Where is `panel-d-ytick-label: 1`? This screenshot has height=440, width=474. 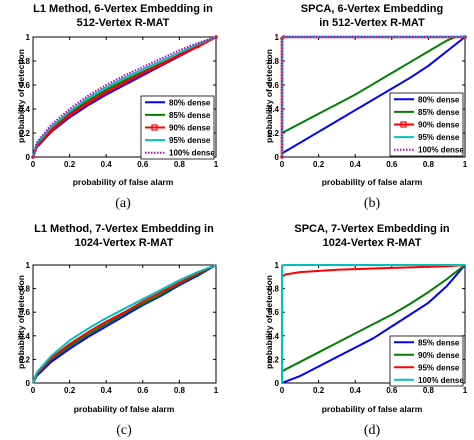
panel-d-ytick-label: 1 is located at coordinates (277, 265).